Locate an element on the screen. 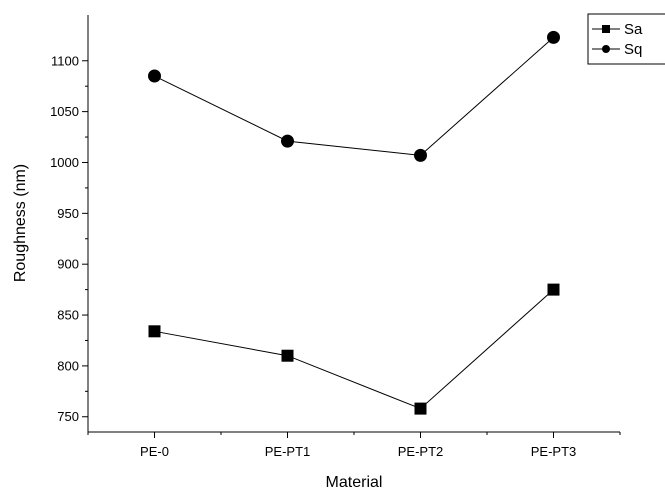  y-tick-label: 850 is located at coordinates (68, 315).